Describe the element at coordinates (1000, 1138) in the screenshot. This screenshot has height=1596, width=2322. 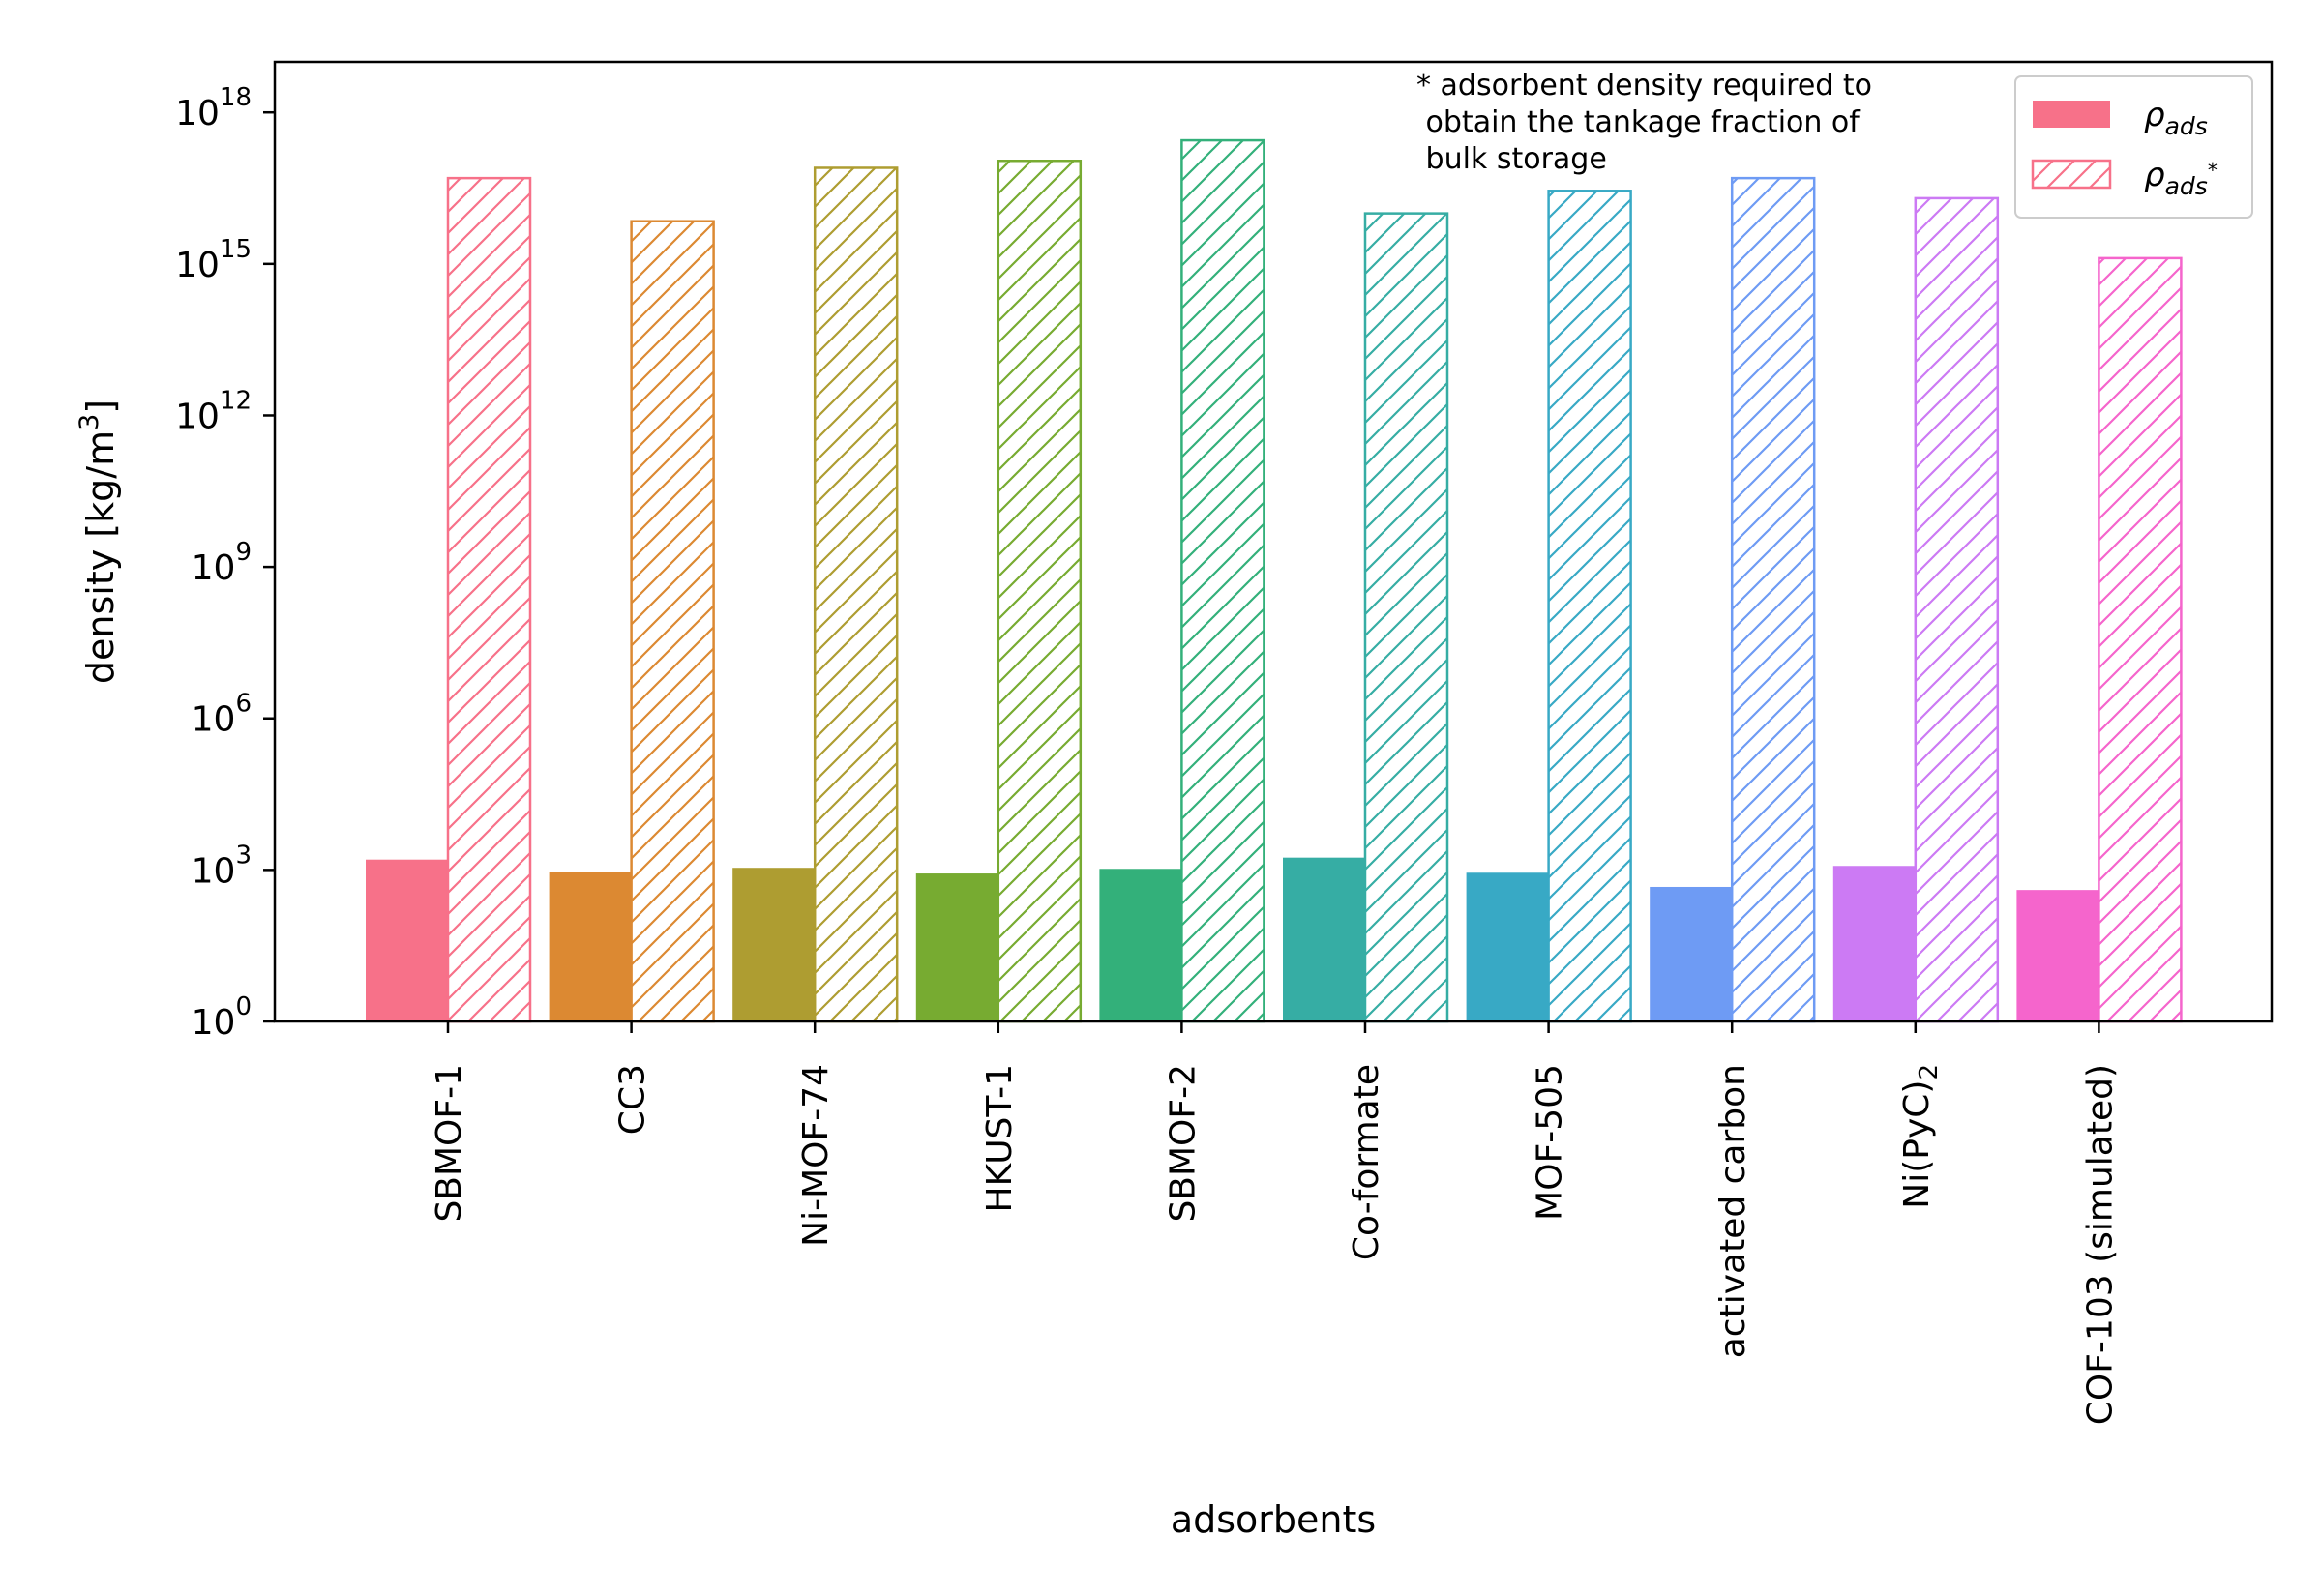
I see `x-tick-label: HKUST-1` at that location.